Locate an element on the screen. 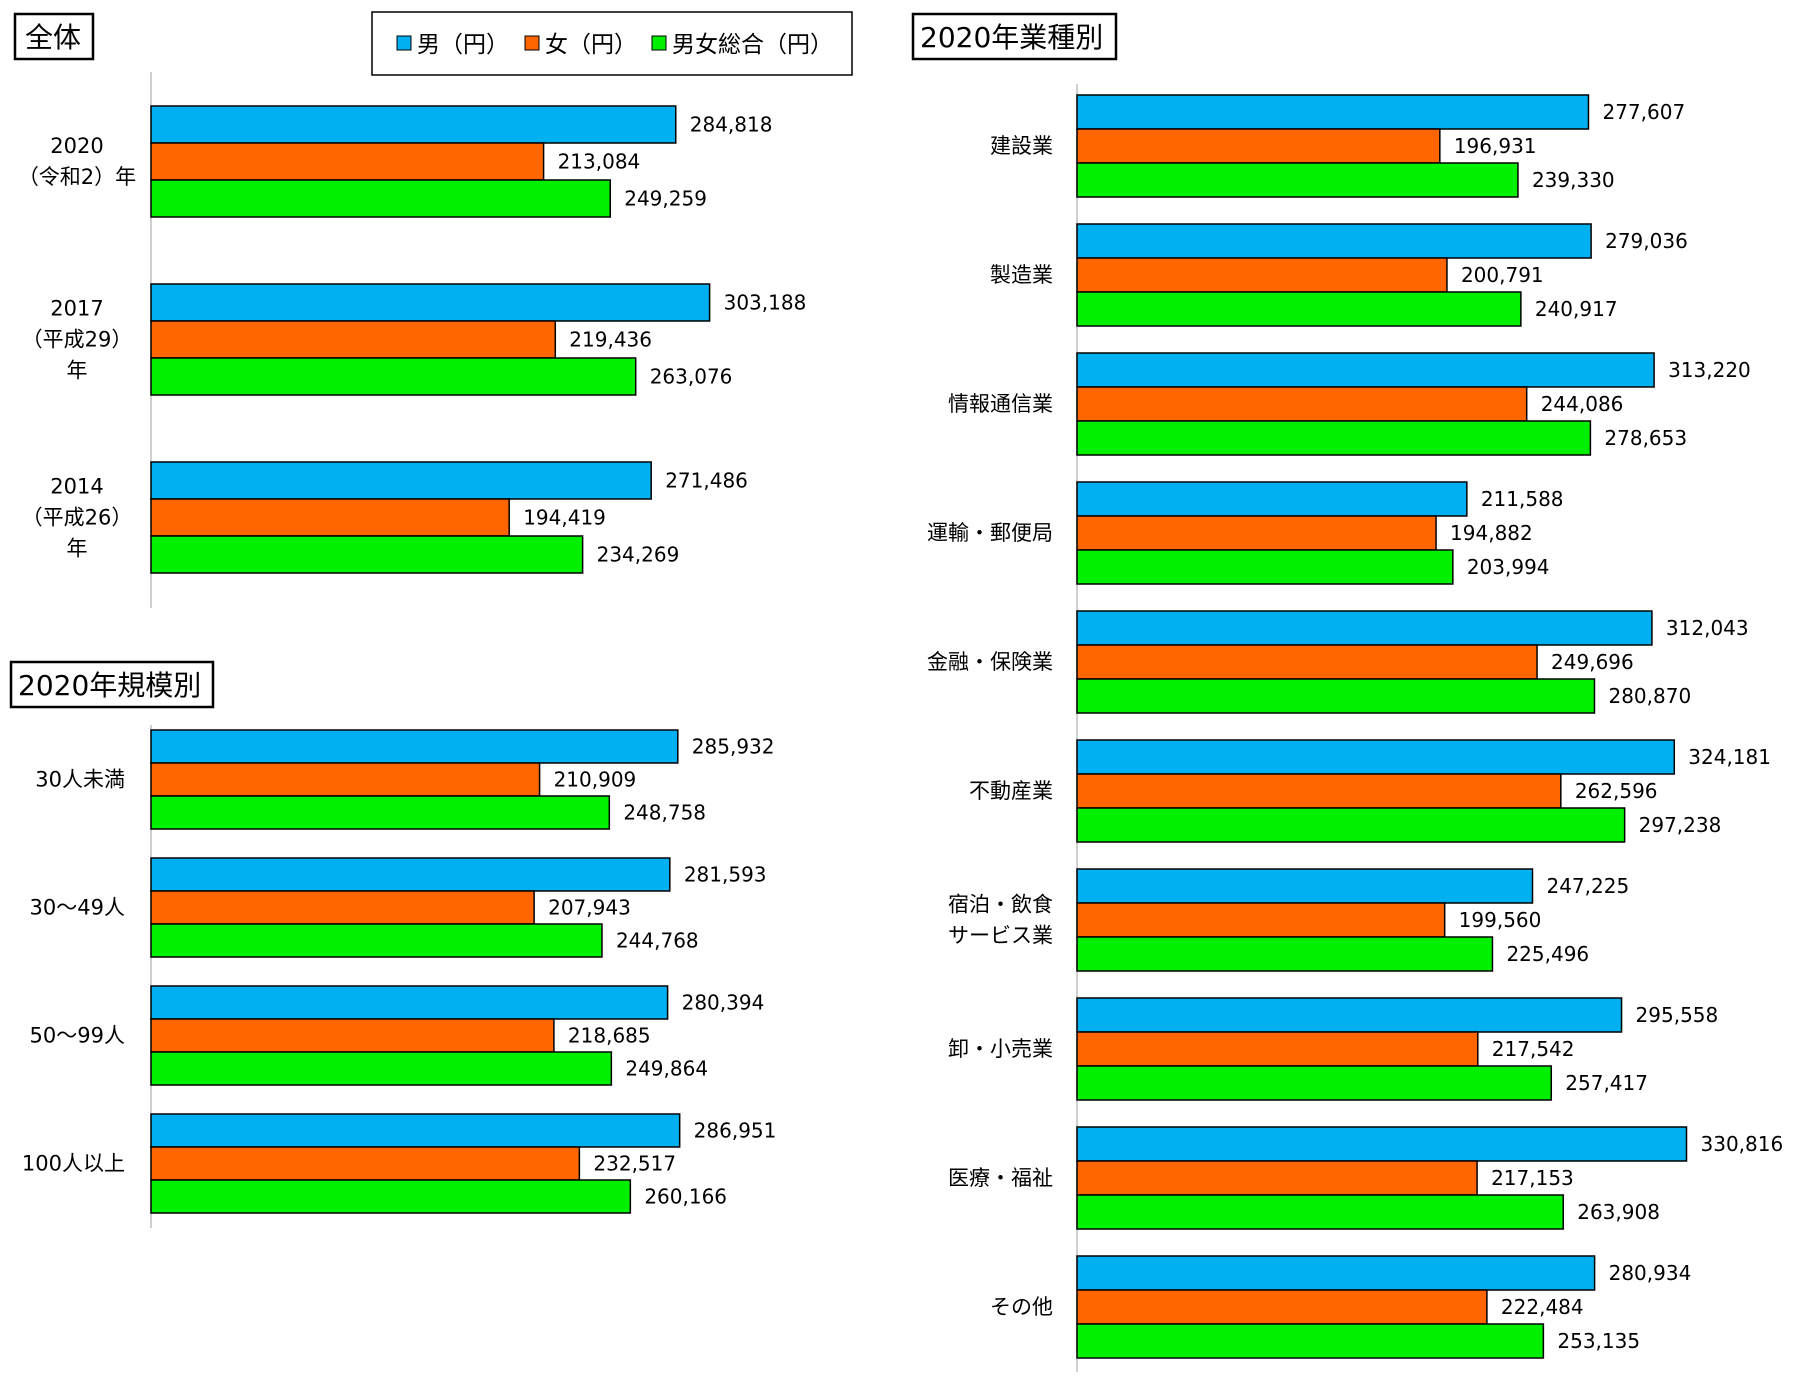 This screenshot has width=1793, height=1378. data-label-male: 313,220 is located at coordinates (1709, 370).